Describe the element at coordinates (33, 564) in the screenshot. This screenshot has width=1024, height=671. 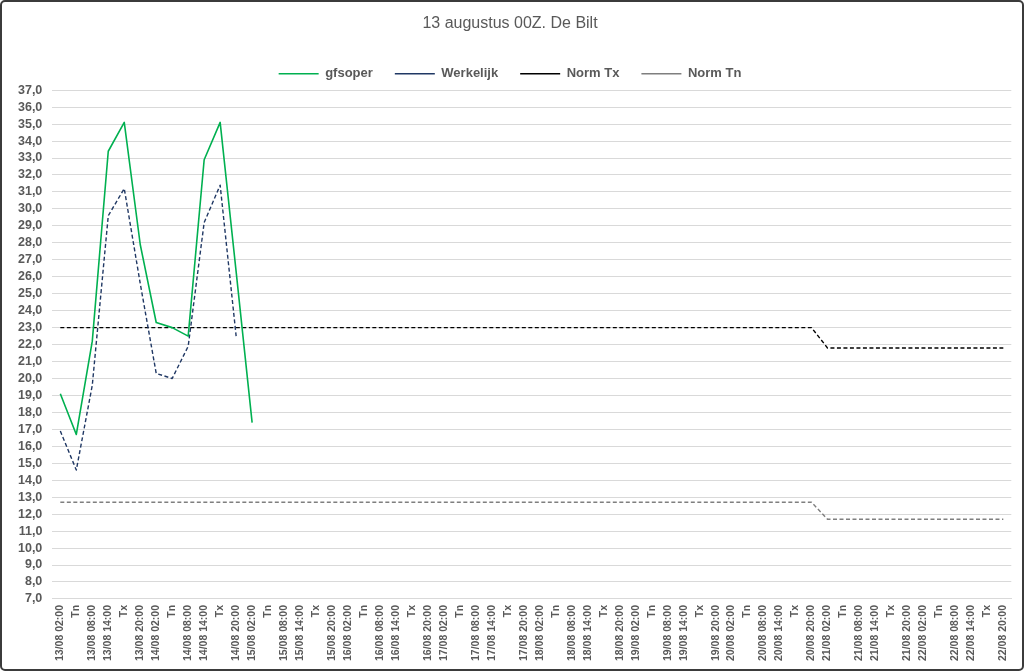
I see `y-tick-label: 9,0` at that location.